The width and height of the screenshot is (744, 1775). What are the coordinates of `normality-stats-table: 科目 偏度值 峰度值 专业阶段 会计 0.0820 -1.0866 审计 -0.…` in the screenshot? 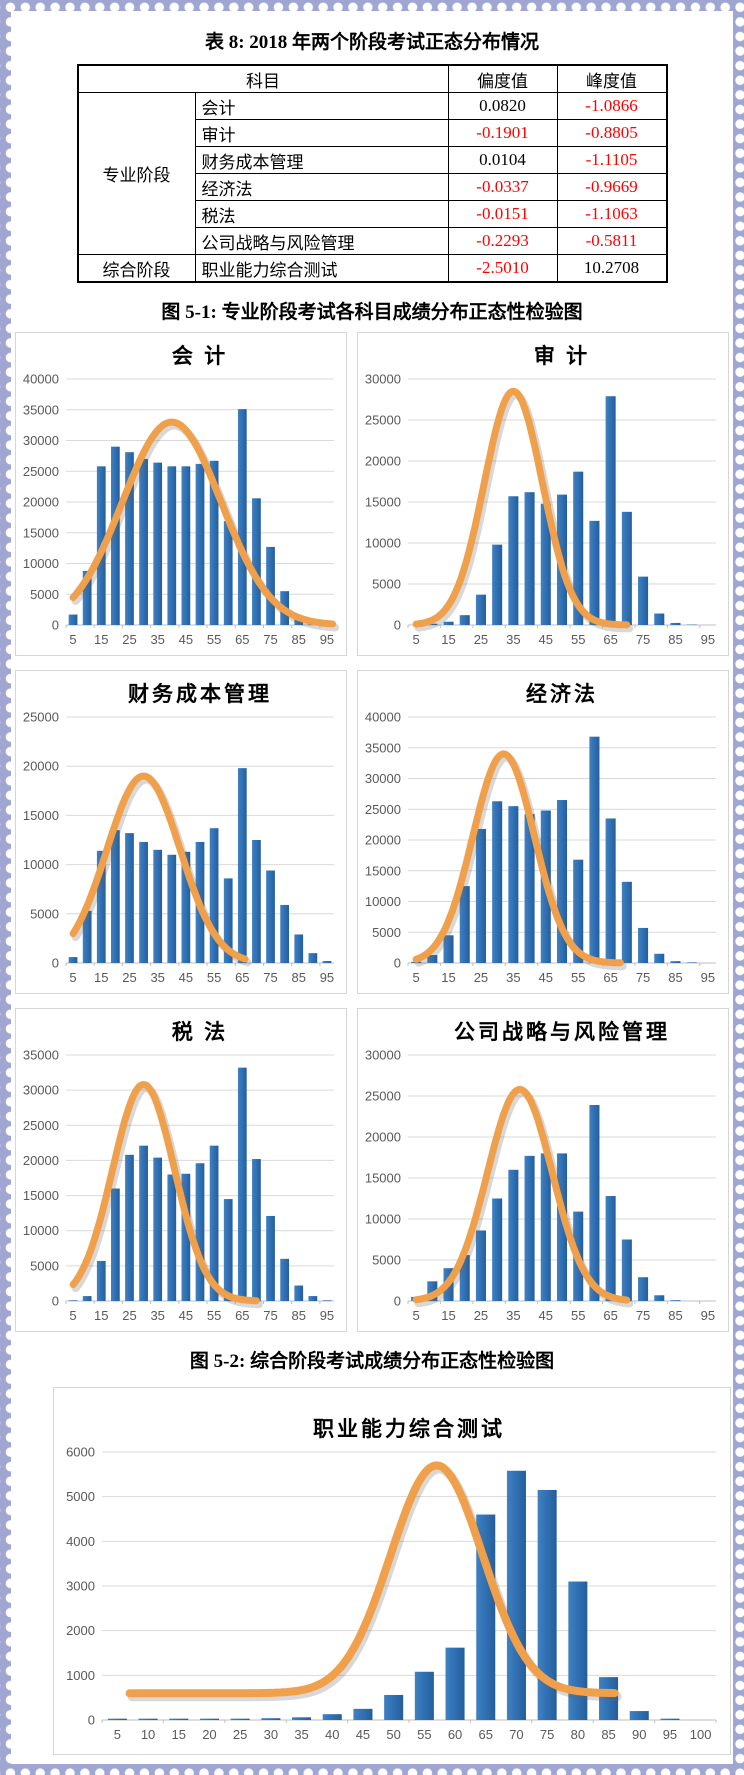 It's located at (372, 173).